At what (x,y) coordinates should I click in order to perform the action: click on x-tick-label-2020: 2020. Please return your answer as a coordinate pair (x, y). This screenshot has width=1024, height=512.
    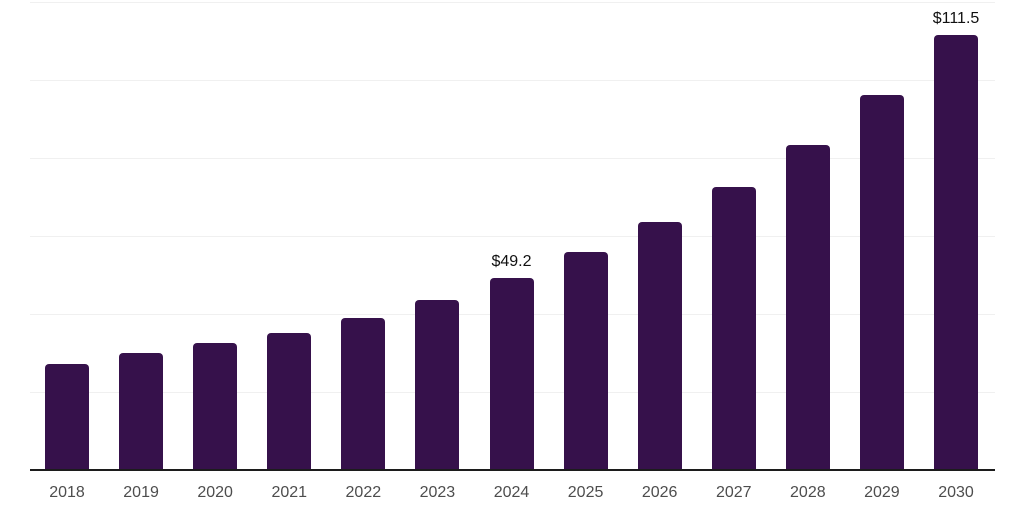
    Looking at the image, I should click on (215, 492).